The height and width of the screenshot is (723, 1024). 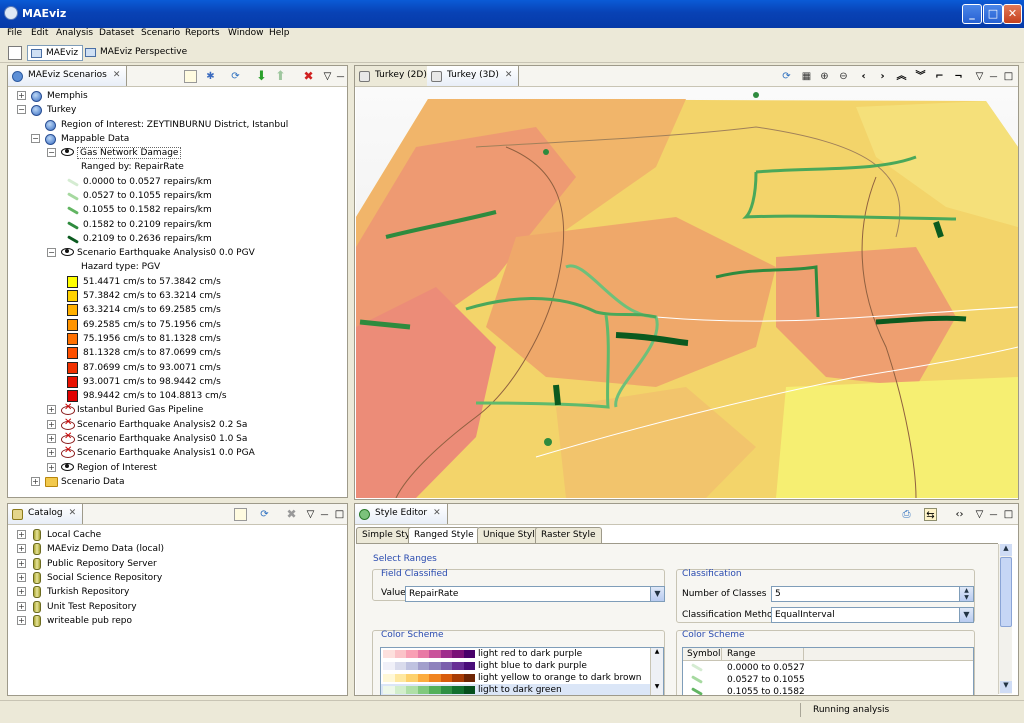 I want to click on color-scheme-option: light to dark green, so click(x=516, y=689).